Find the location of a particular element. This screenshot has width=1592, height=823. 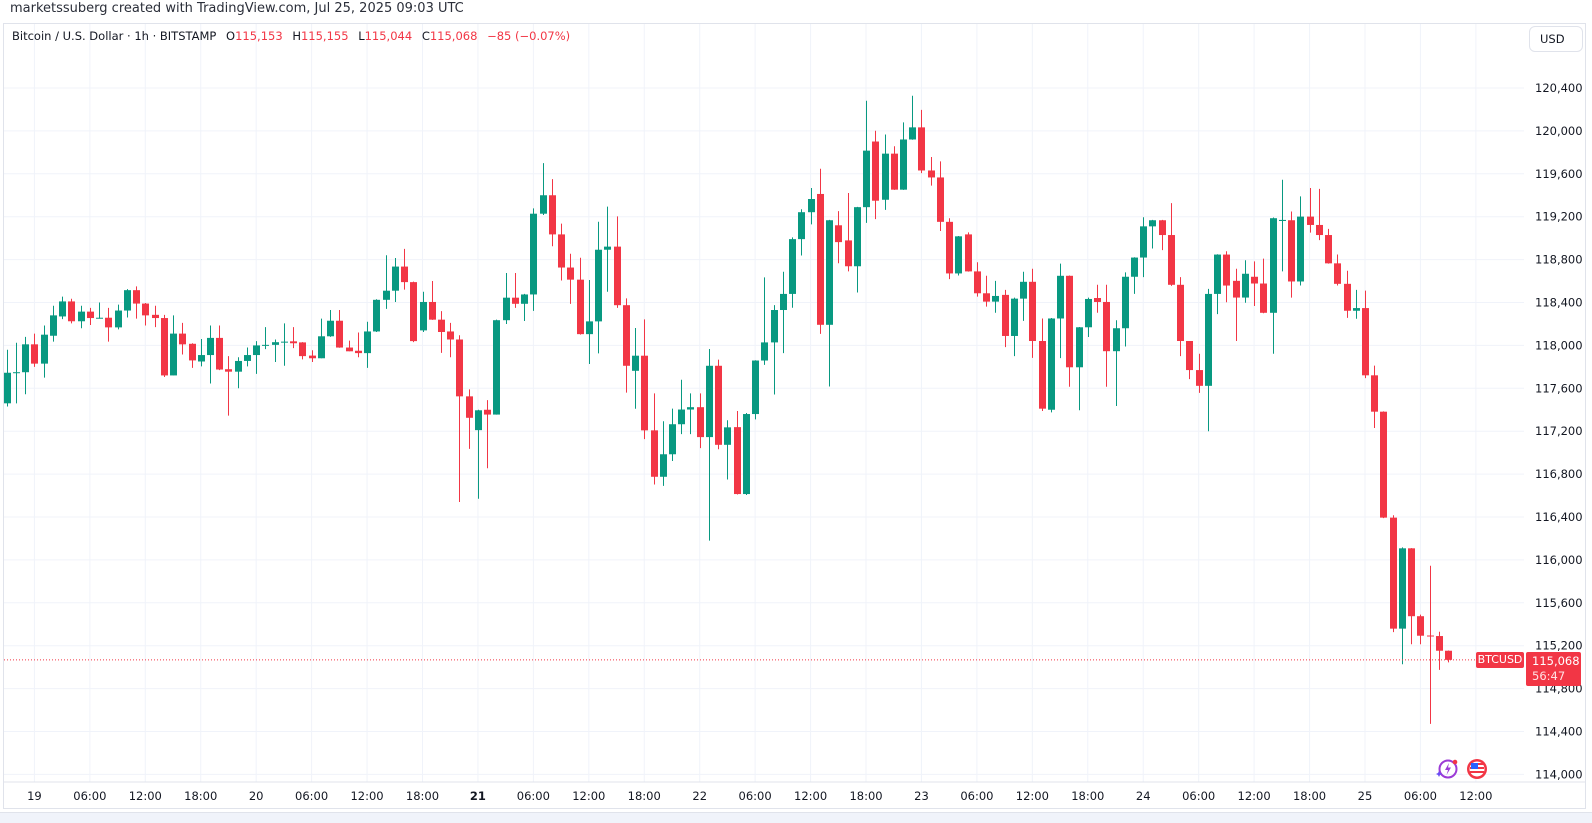

symbol-description: Bitcoin / U.S. Dollar · 1h · BITSTAMP is located at coordinates (114, 36).